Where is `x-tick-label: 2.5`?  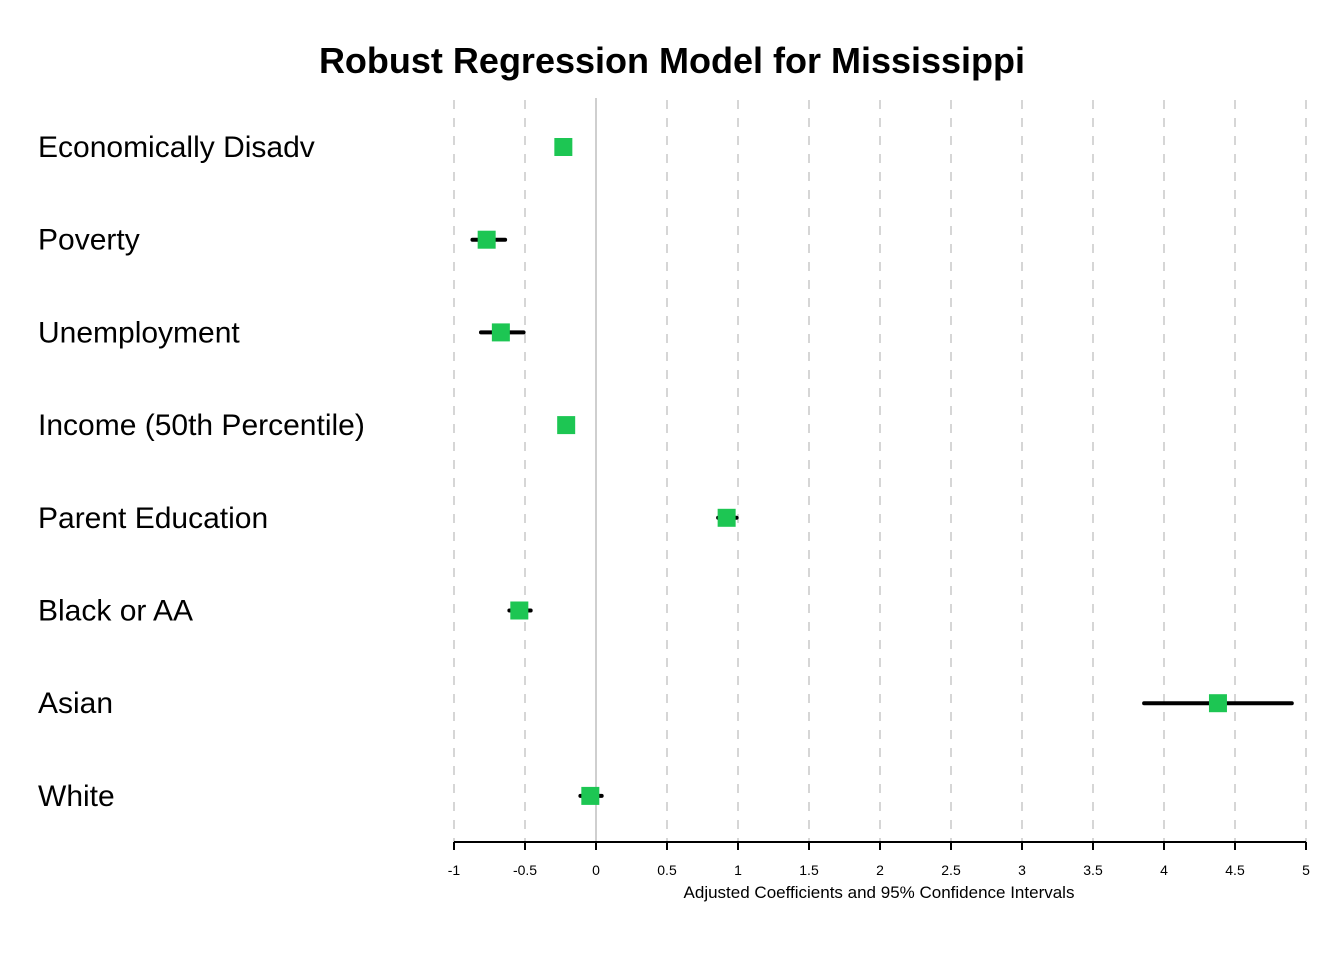 x-tick-label: 2.5 is located at coordinates (951, 870).